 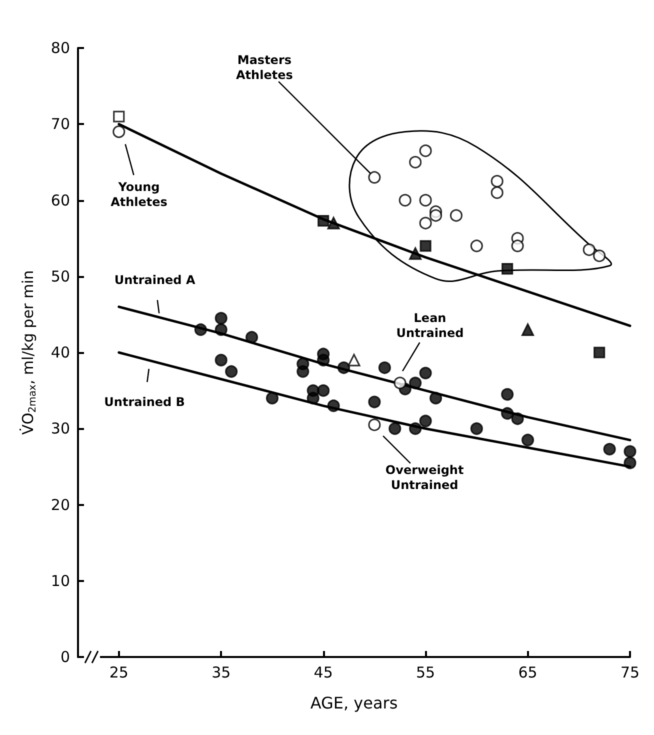 I want to click on x-tick-label: 75, so click(x=630, y=673).